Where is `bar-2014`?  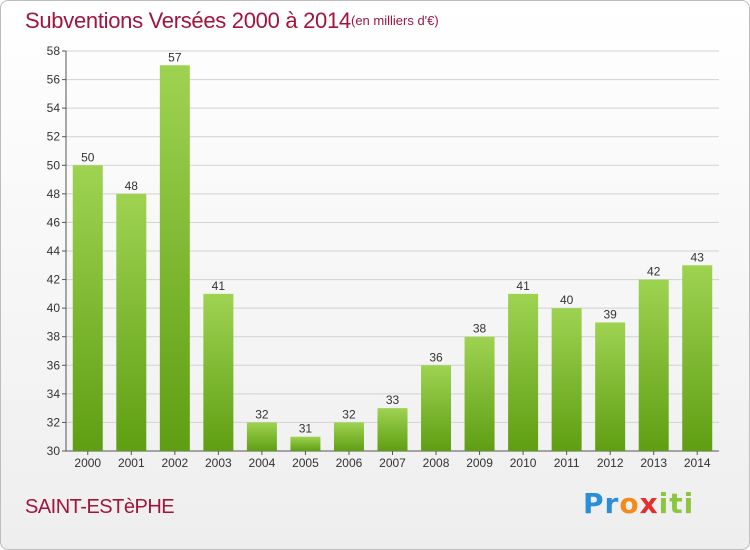
bar-2014 is located at coordinates (697, 358).